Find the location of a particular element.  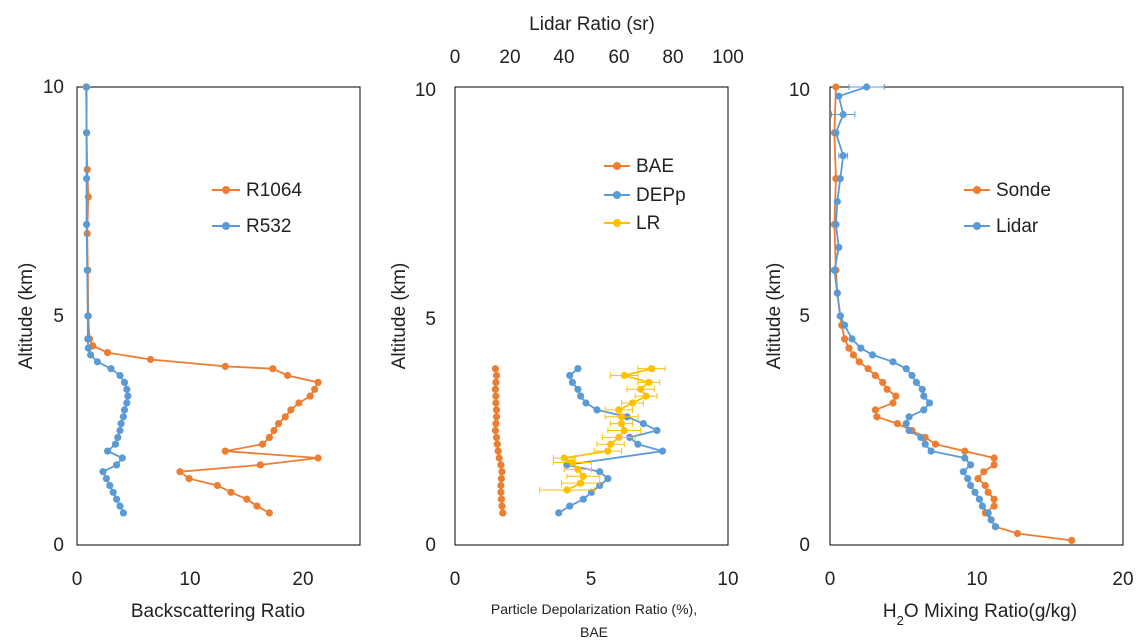

p1-ytick-1: 5 is located at coordinates (58, 316).